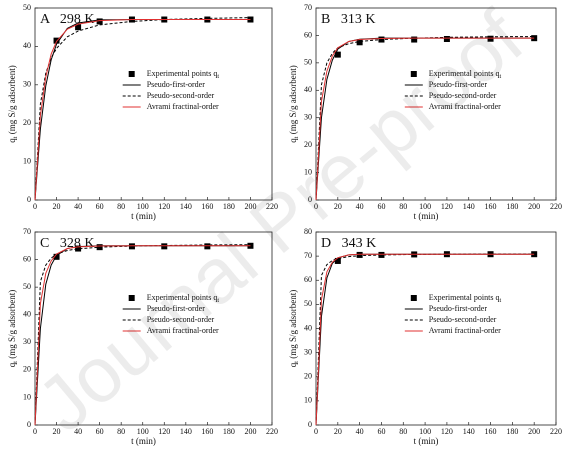 This screenshot has width=568, height=453. What do you see at coordinates (463, 95) in the screenshot?
I see `legend-label-part: Pseudo-second-order` at bounding box center [463, 95].